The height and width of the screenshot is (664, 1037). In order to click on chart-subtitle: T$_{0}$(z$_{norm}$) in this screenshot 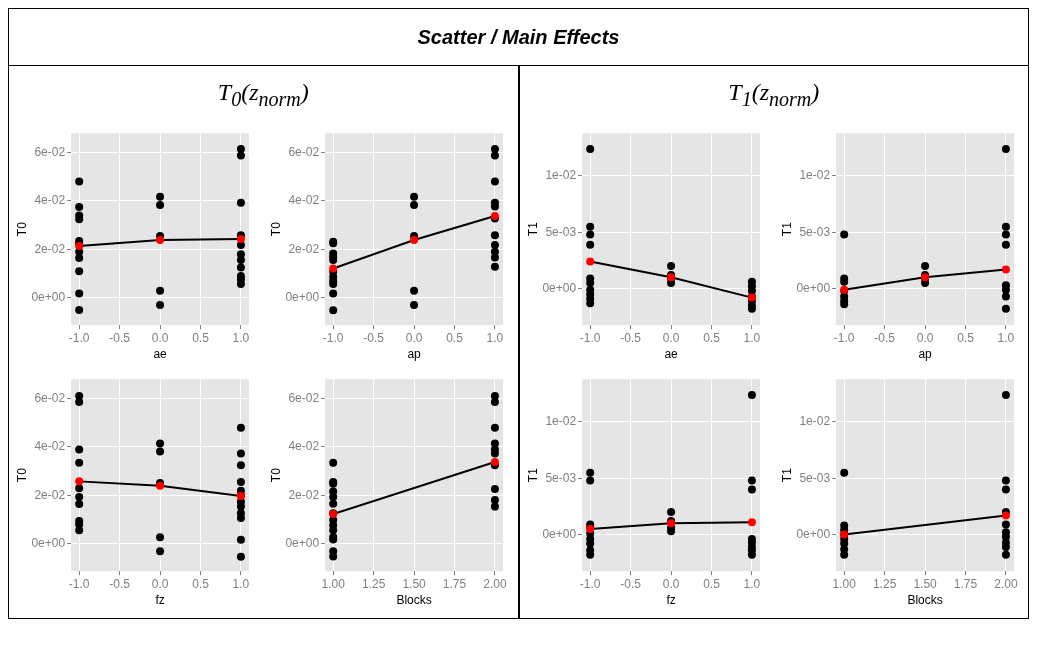, I will do `click(263, 95)`.